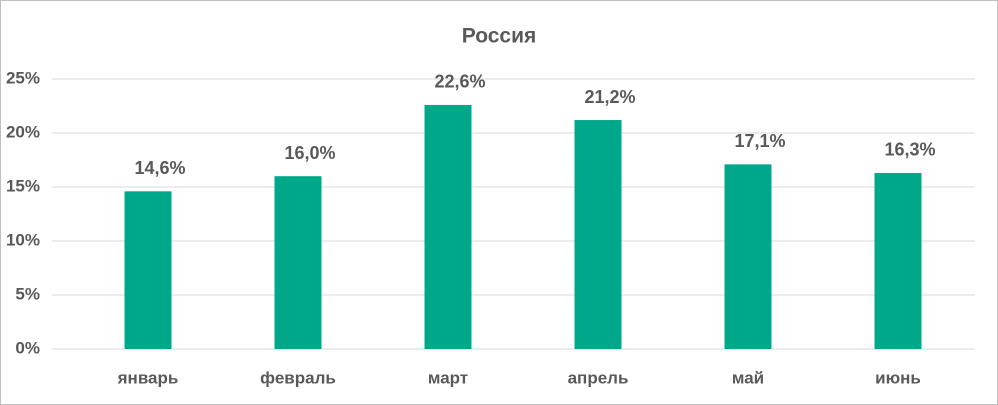  Describe the element at coordinates (23, 239) in the screenshot. I see `y-tick-label: 10%` at that location.